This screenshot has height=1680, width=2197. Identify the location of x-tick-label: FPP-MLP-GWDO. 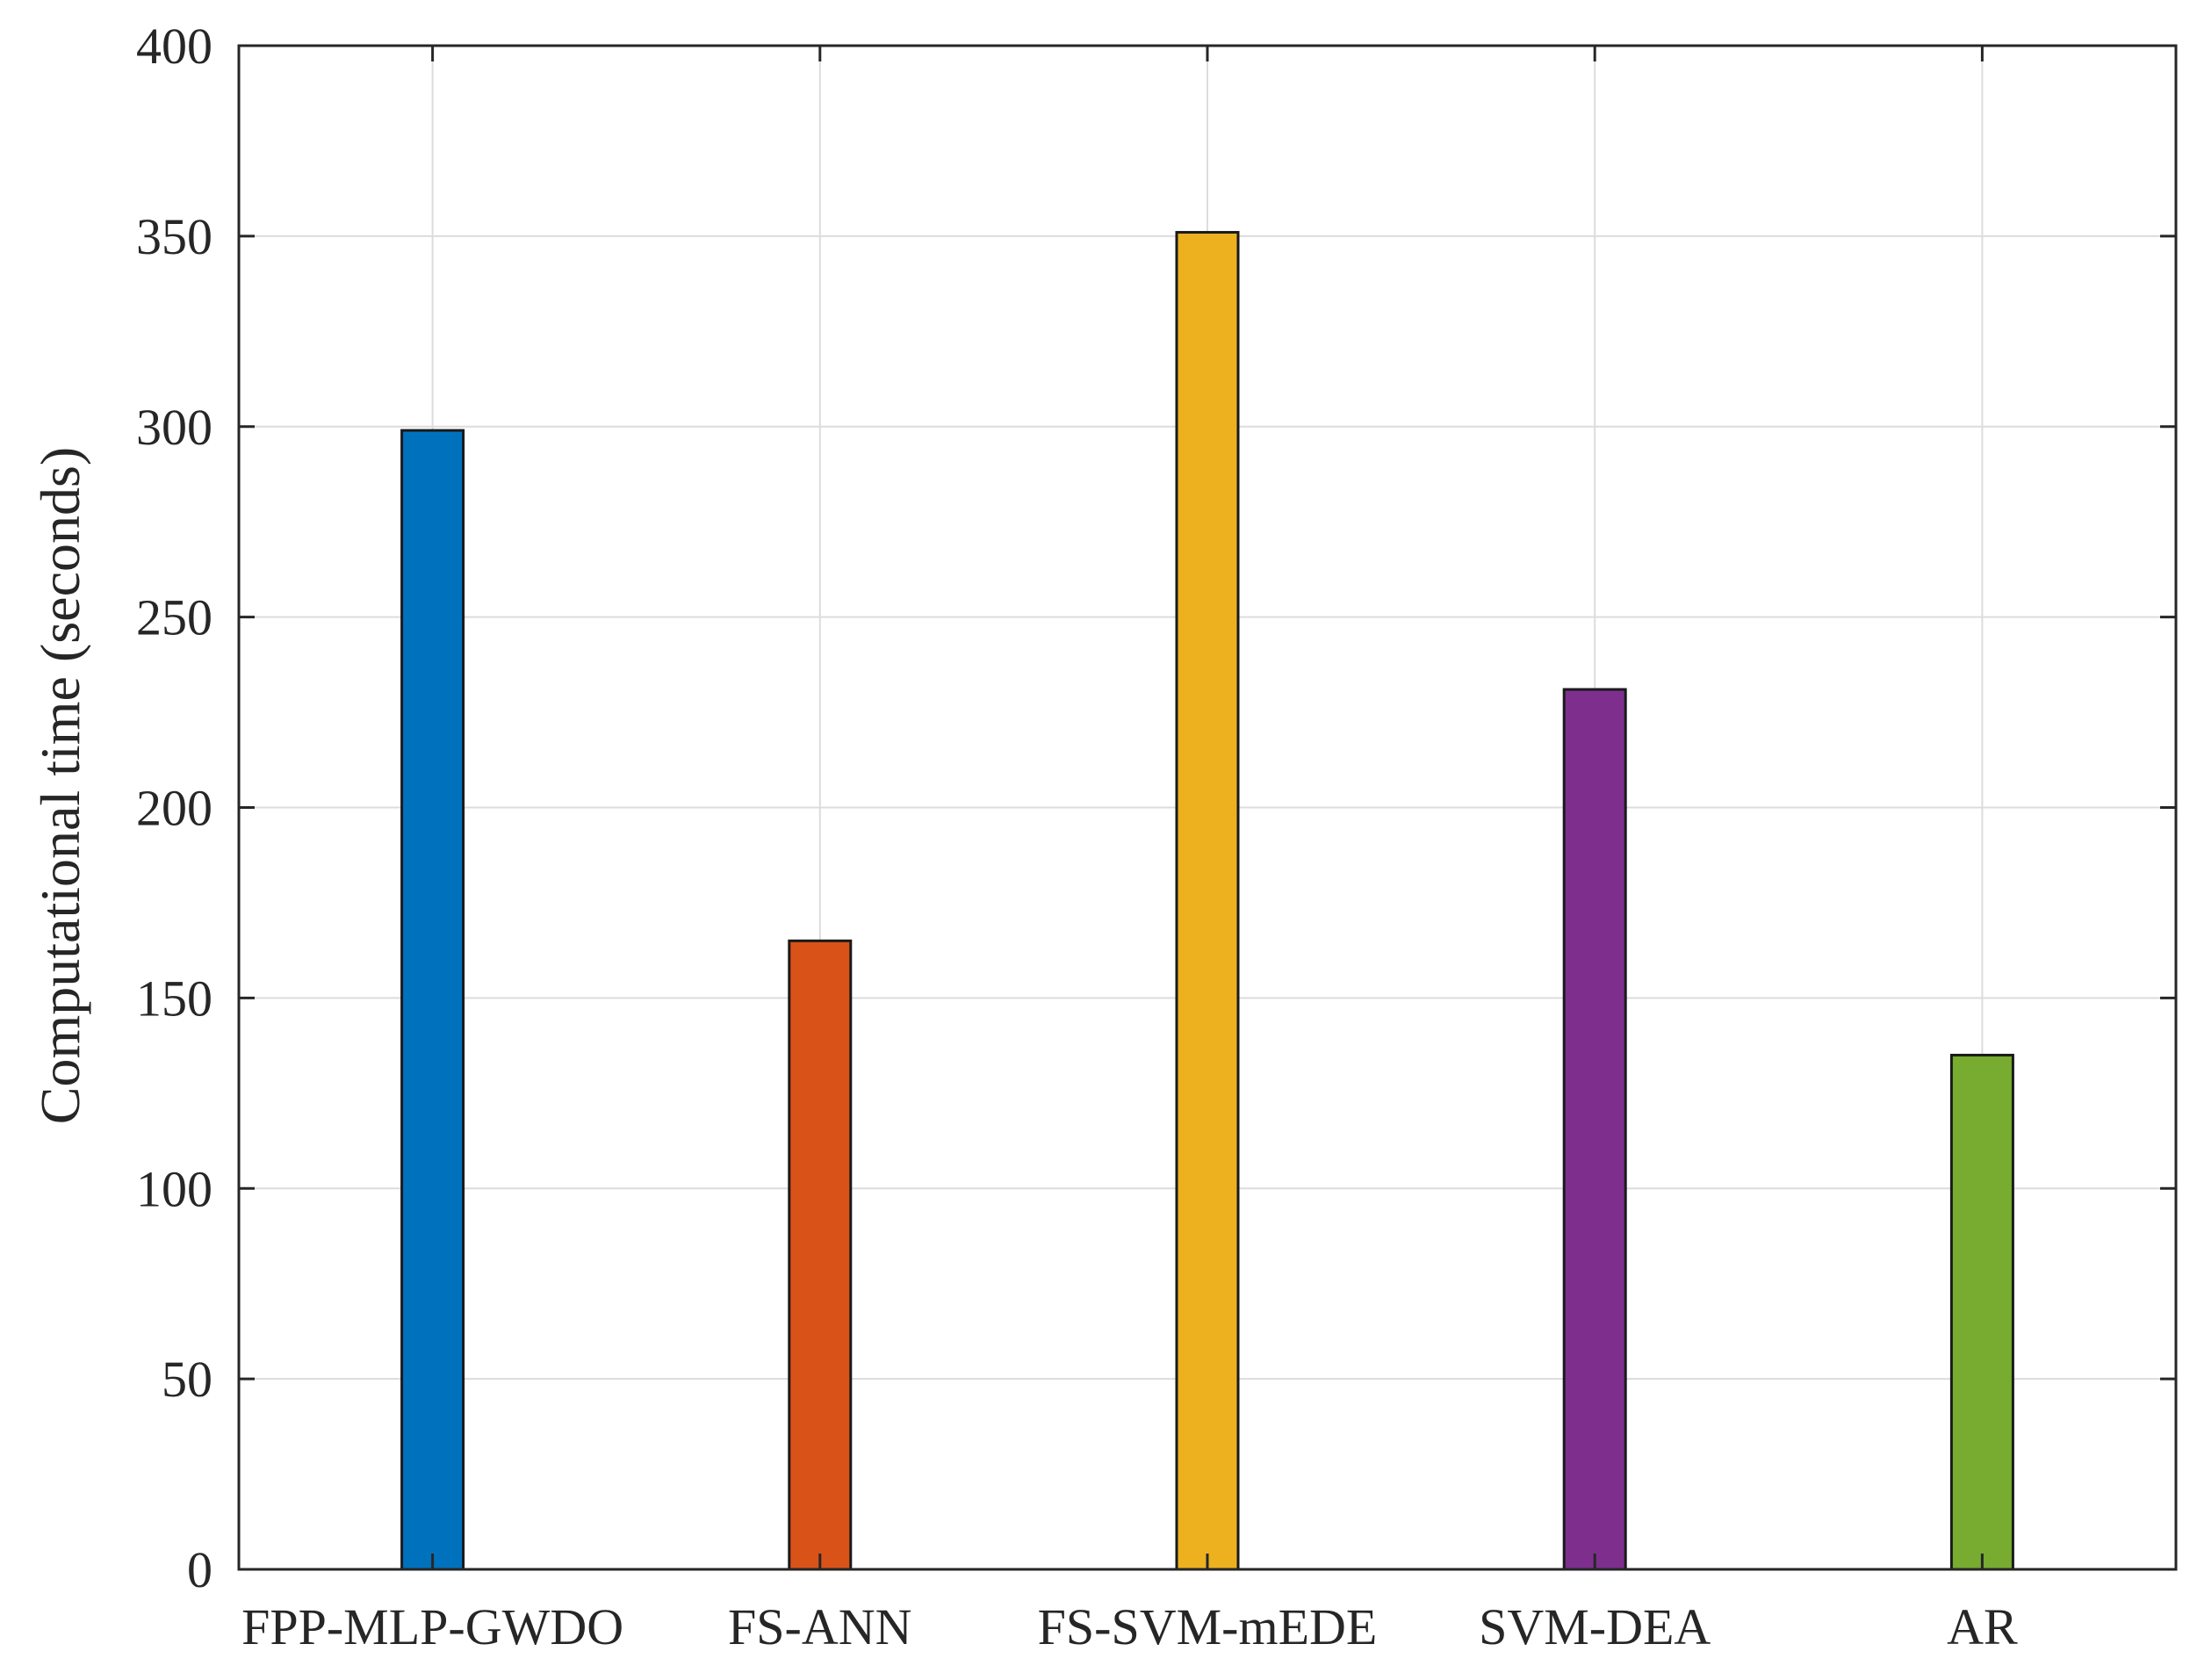
(432, 1626).